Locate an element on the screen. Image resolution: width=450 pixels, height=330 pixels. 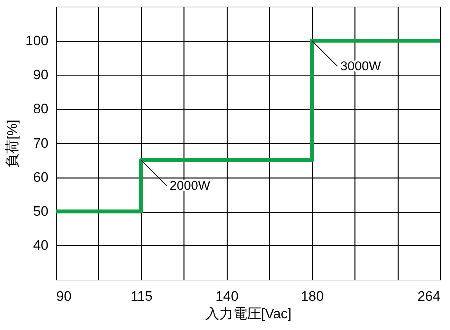
y-tick-label: 40 is located at coordinates (41, 246).